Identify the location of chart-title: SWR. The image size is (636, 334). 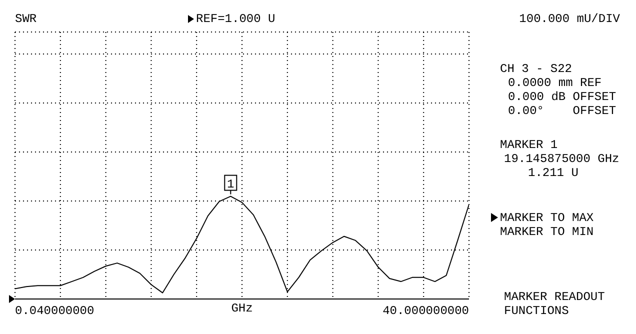
(26, 19).